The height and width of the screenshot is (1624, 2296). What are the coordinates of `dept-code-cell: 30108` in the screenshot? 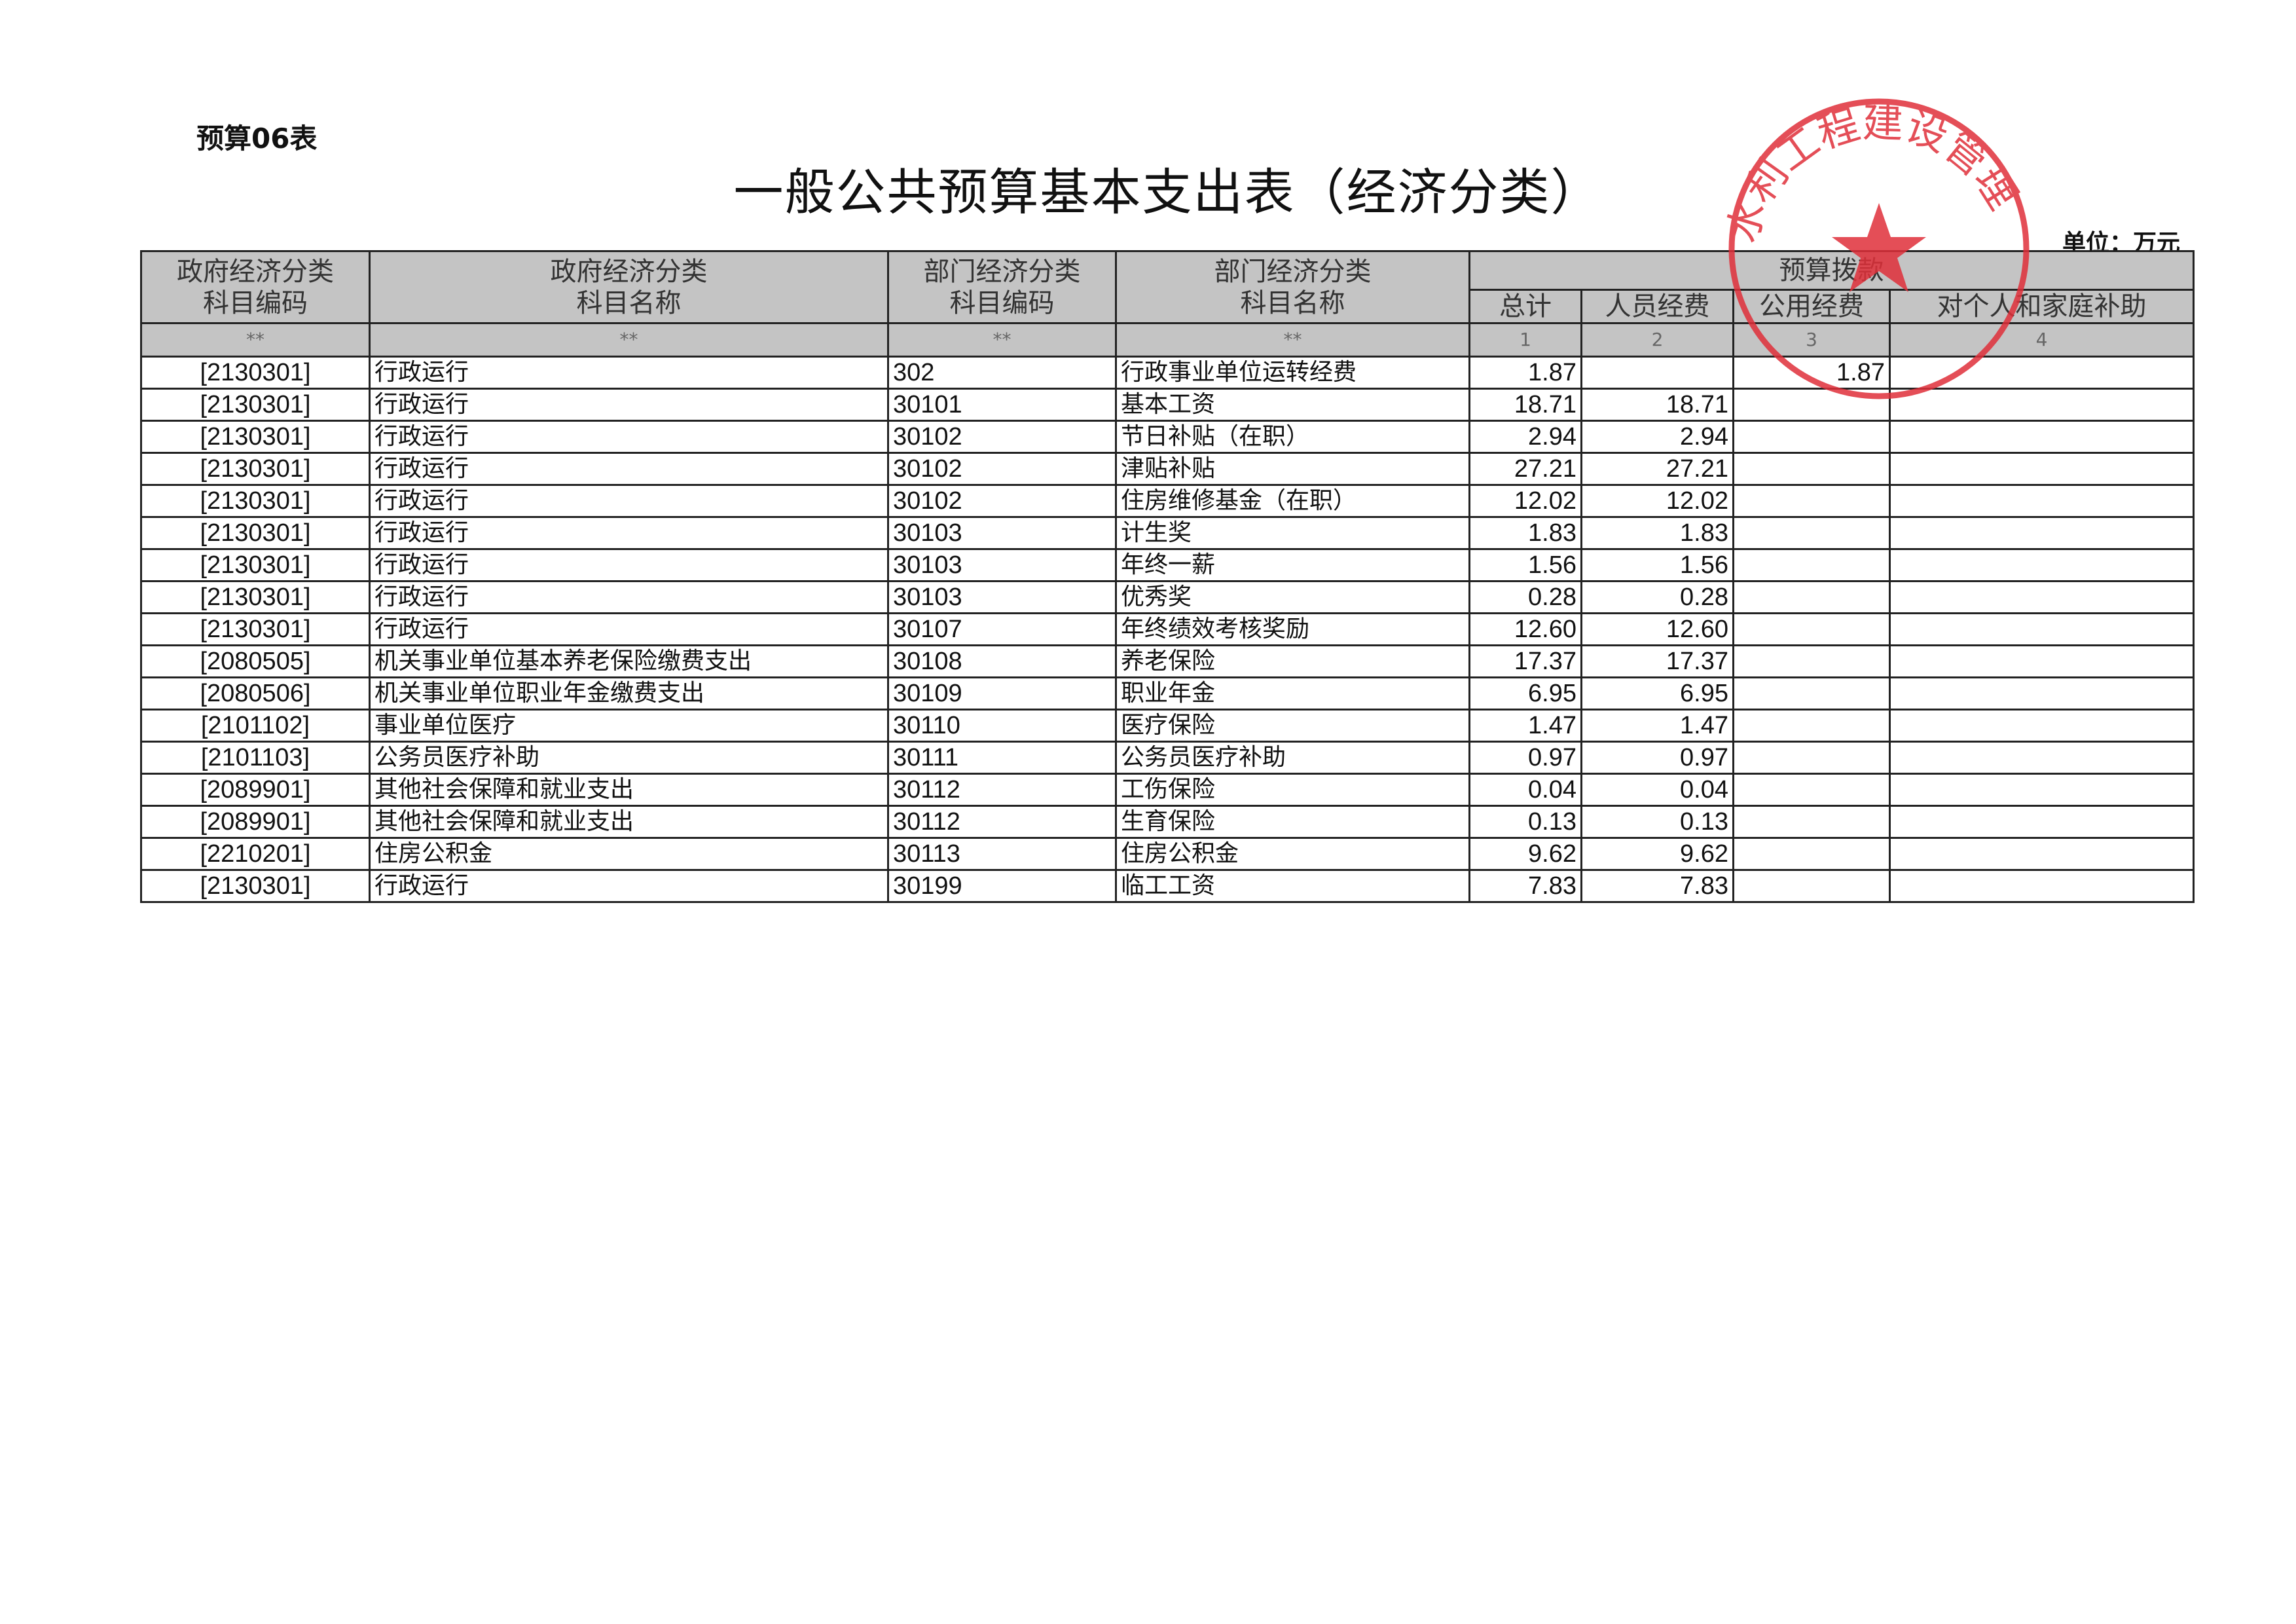 It's located at (1002, 661).